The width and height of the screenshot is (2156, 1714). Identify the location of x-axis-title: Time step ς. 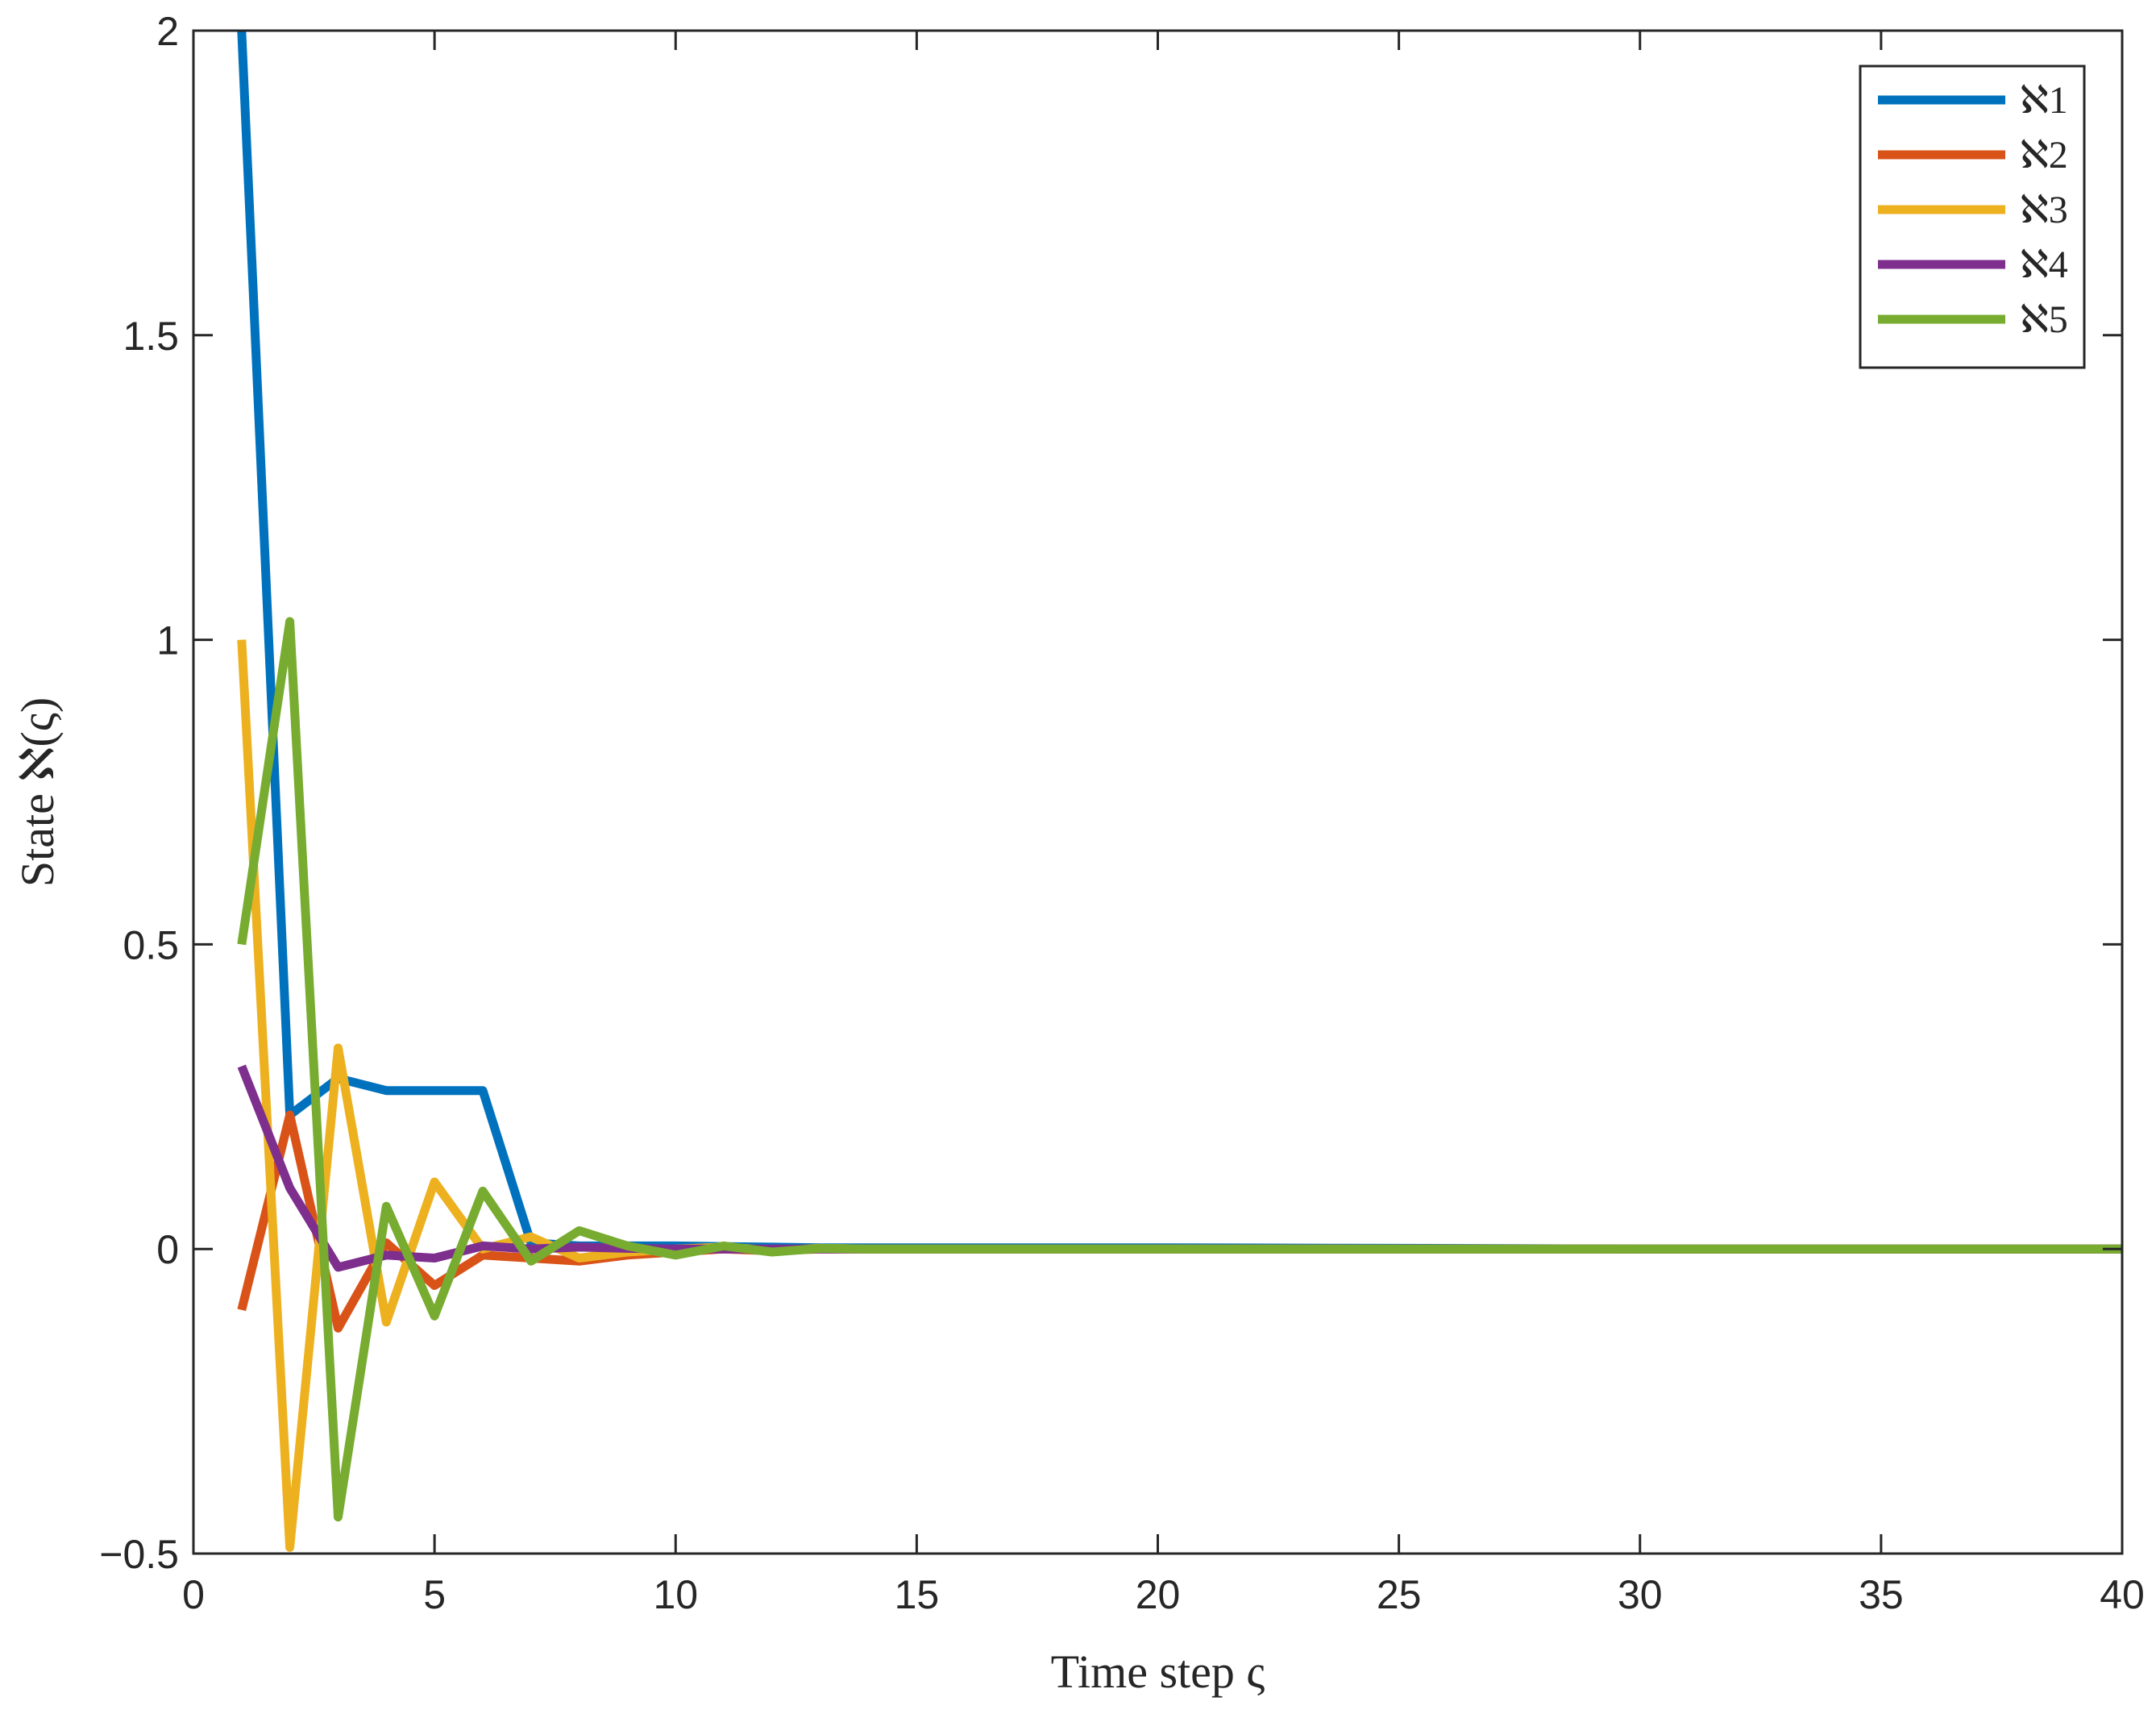
(1158, 1672).